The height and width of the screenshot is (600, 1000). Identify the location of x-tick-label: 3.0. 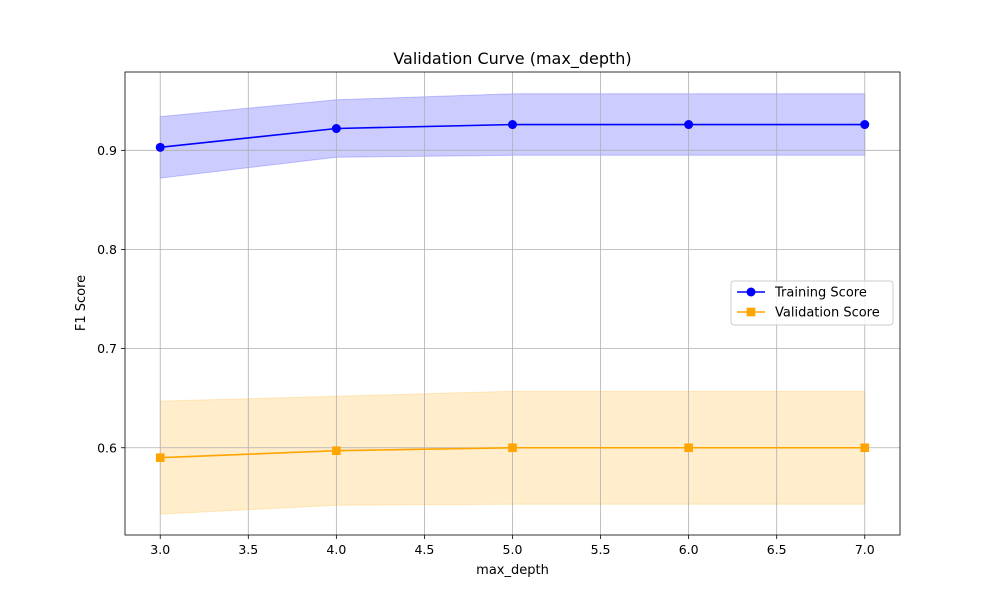
(160, 549).